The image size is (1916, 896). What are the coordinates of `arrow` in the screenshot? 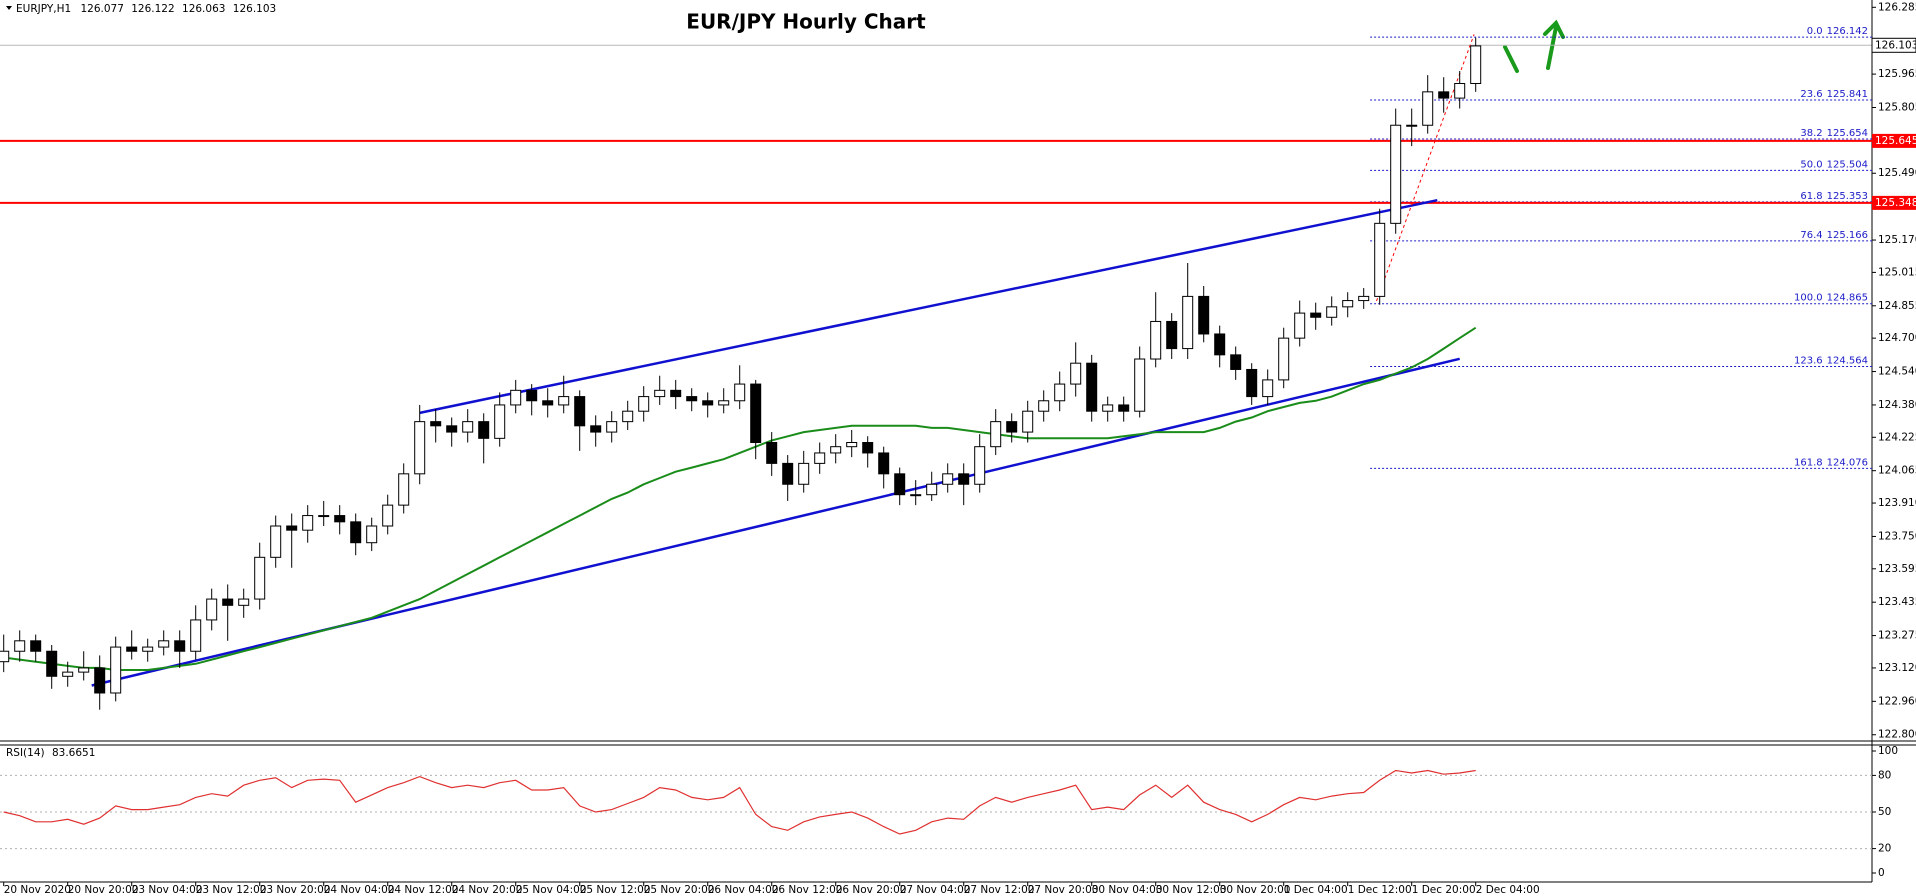 It's located at (1511, 59).